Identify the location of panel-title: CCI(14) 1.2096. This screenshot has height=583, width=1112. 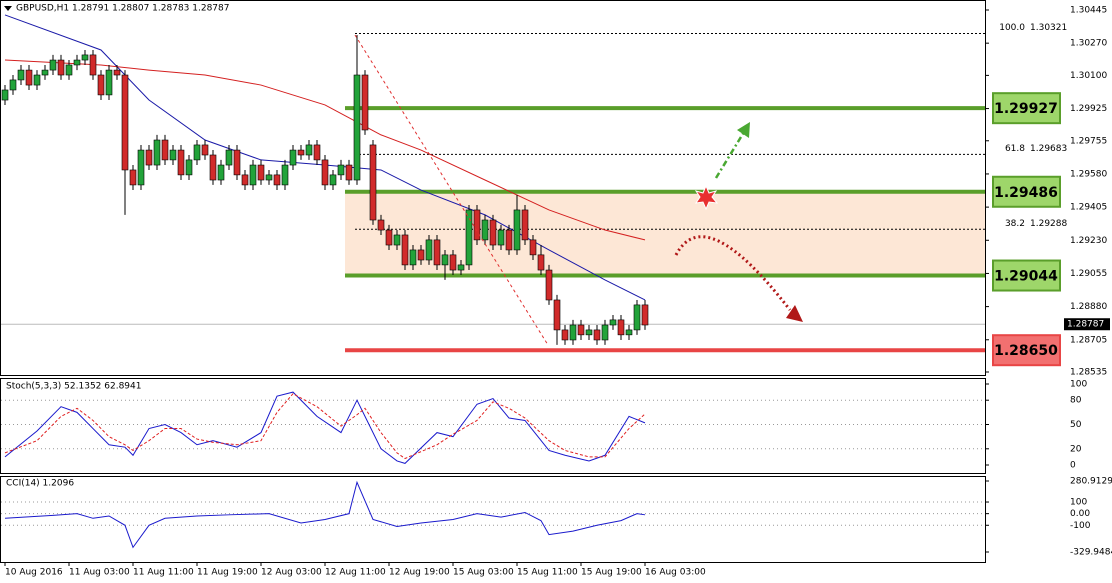
(40, 484).